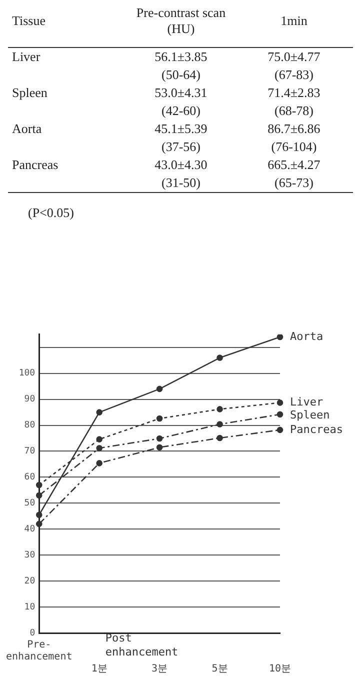 The image size is (355, 694). I want to click on x-tick-label: 10분, so click(280, 669).